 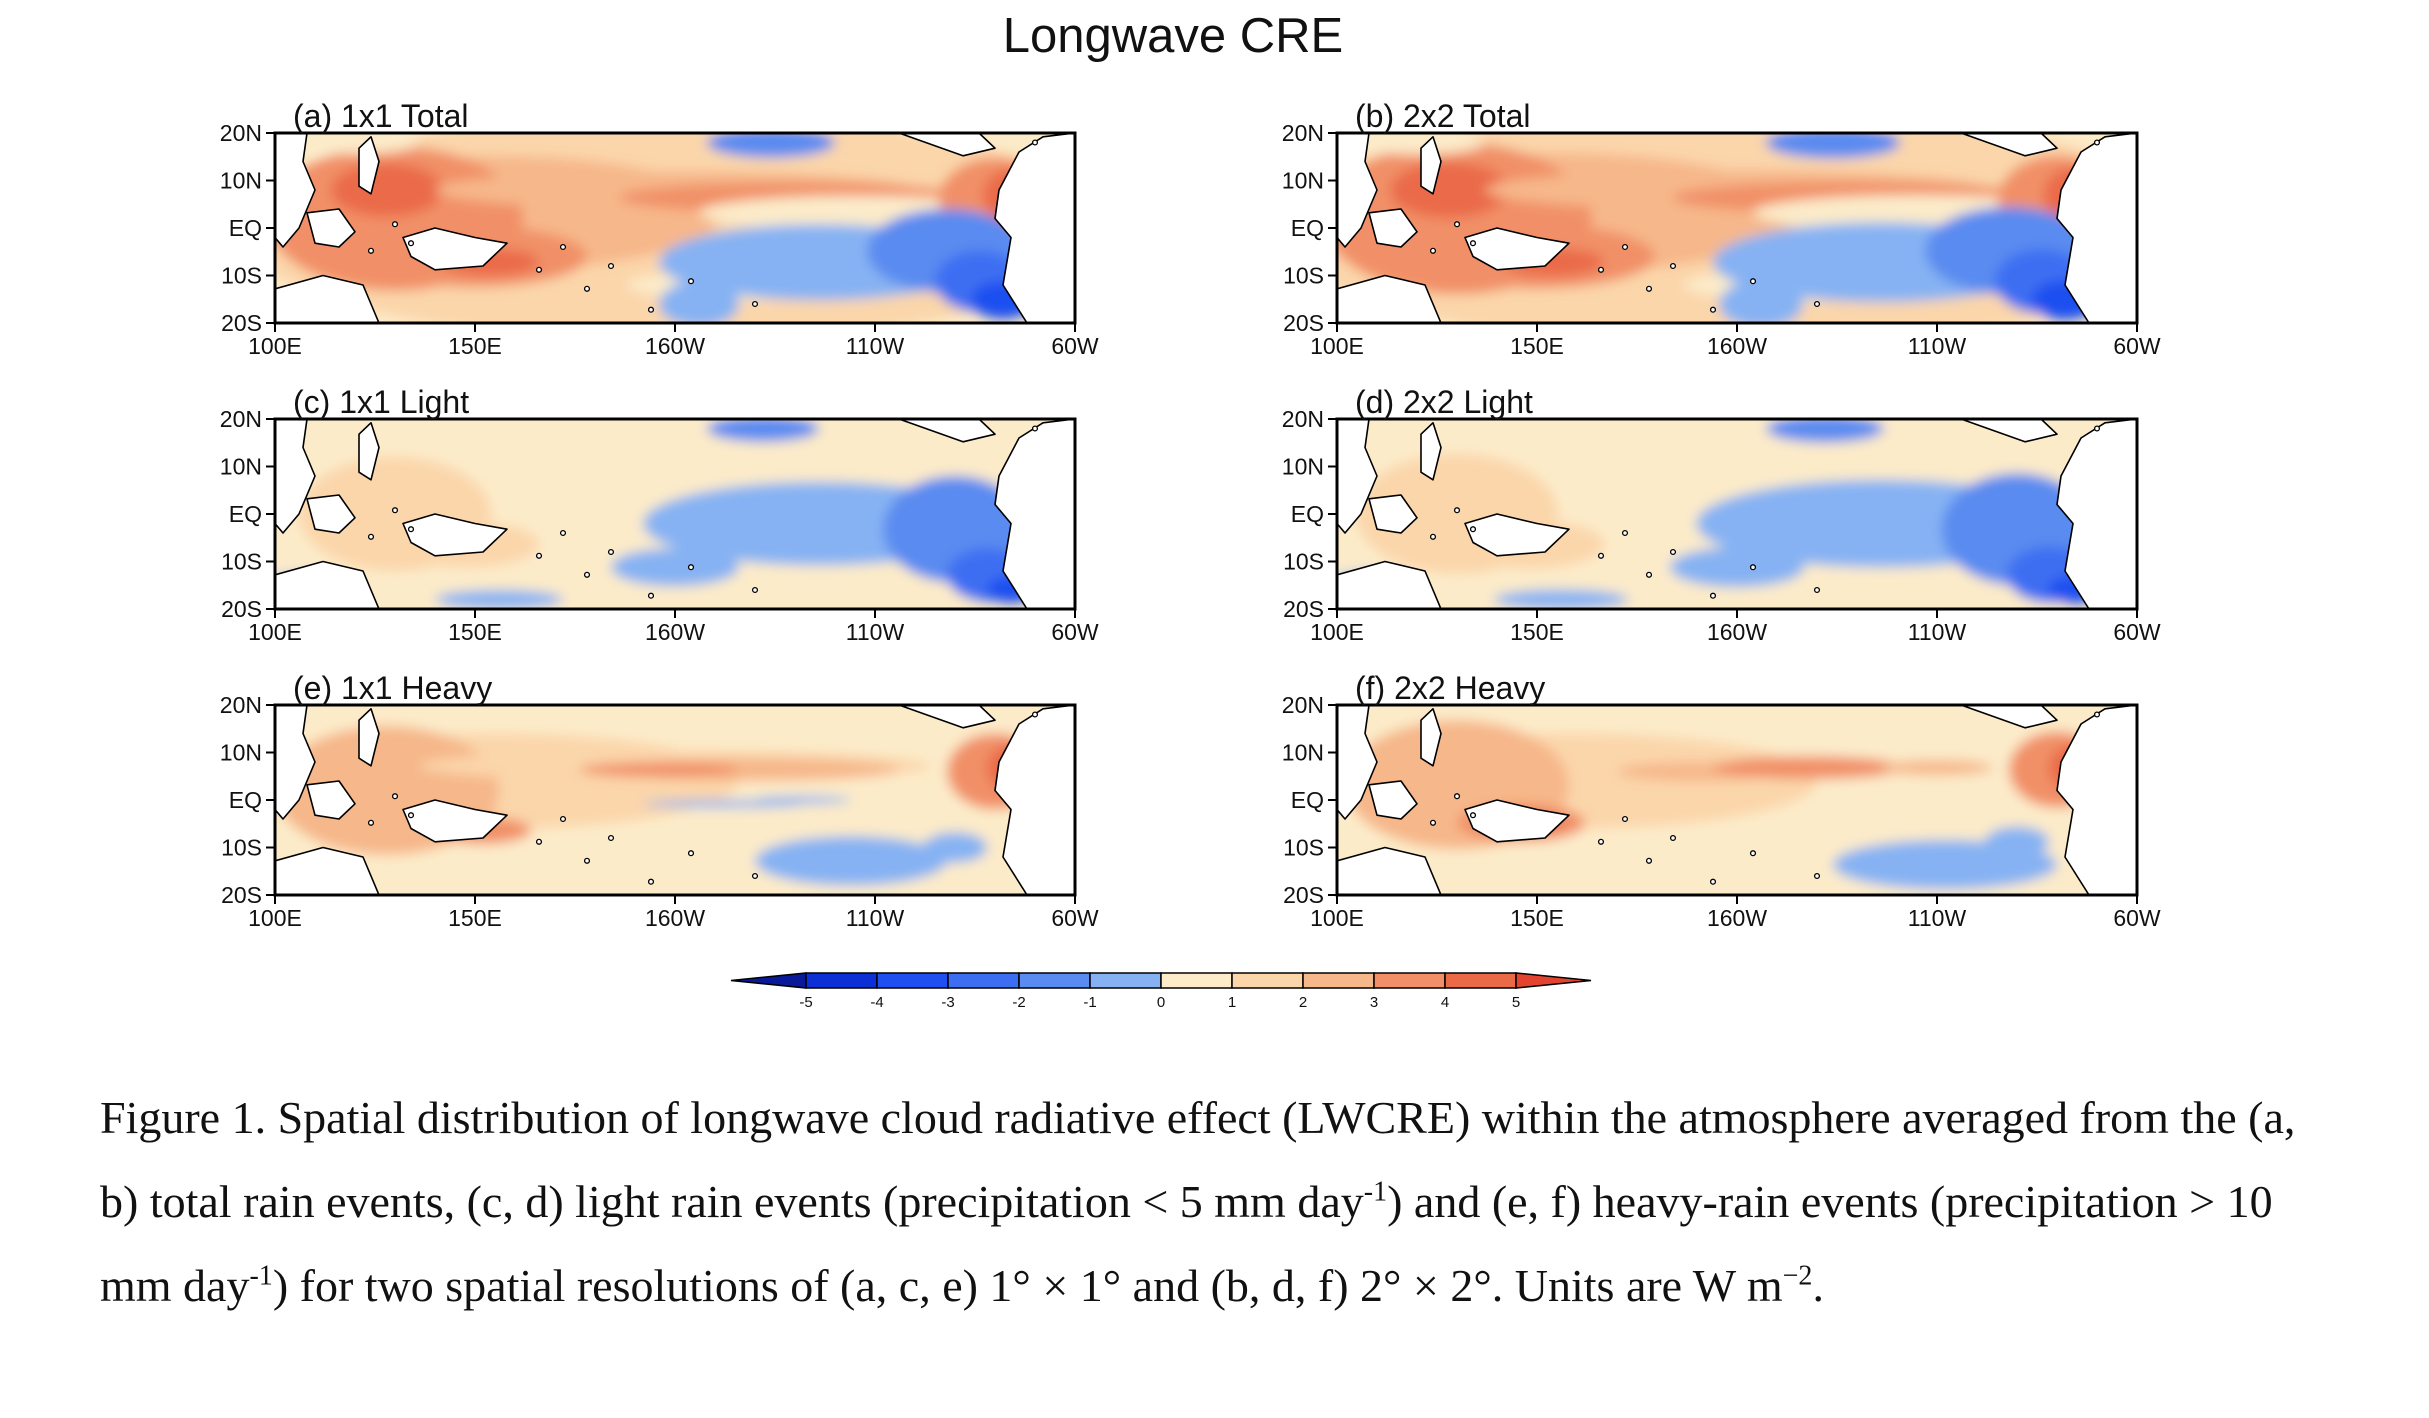 I want to click on caption-sup-1: -1, so click(x=1375, y=1192).